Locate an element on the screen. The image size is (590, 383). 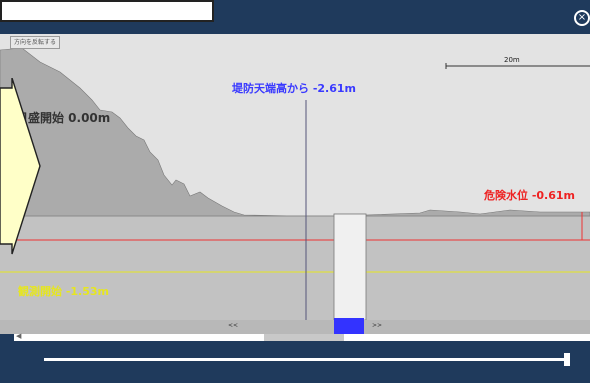
timeline-bar is located at coordinates (295, 362).